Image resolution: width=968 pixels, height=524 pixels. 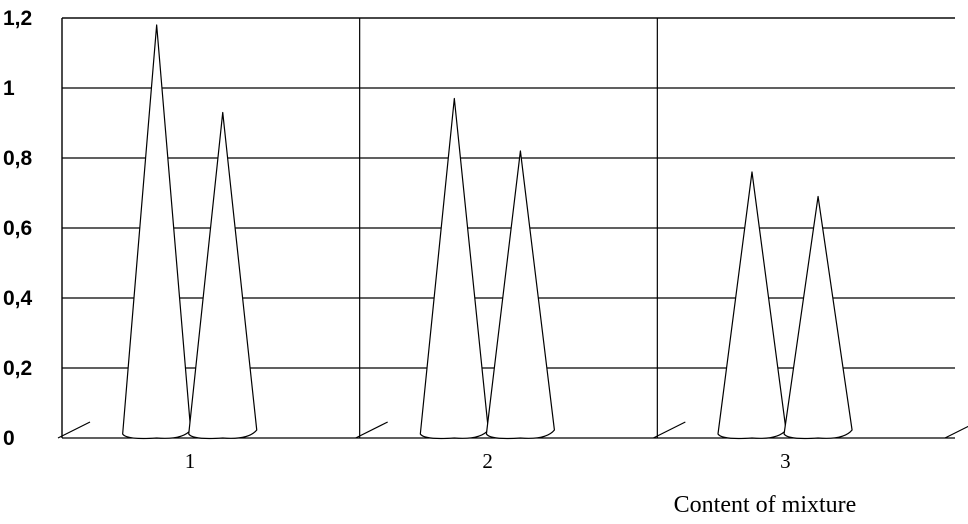 What do you see at coordinates (785, 461) in the screenshot?
I see `x-tick-label: 3` at bounding box center [785, 461].